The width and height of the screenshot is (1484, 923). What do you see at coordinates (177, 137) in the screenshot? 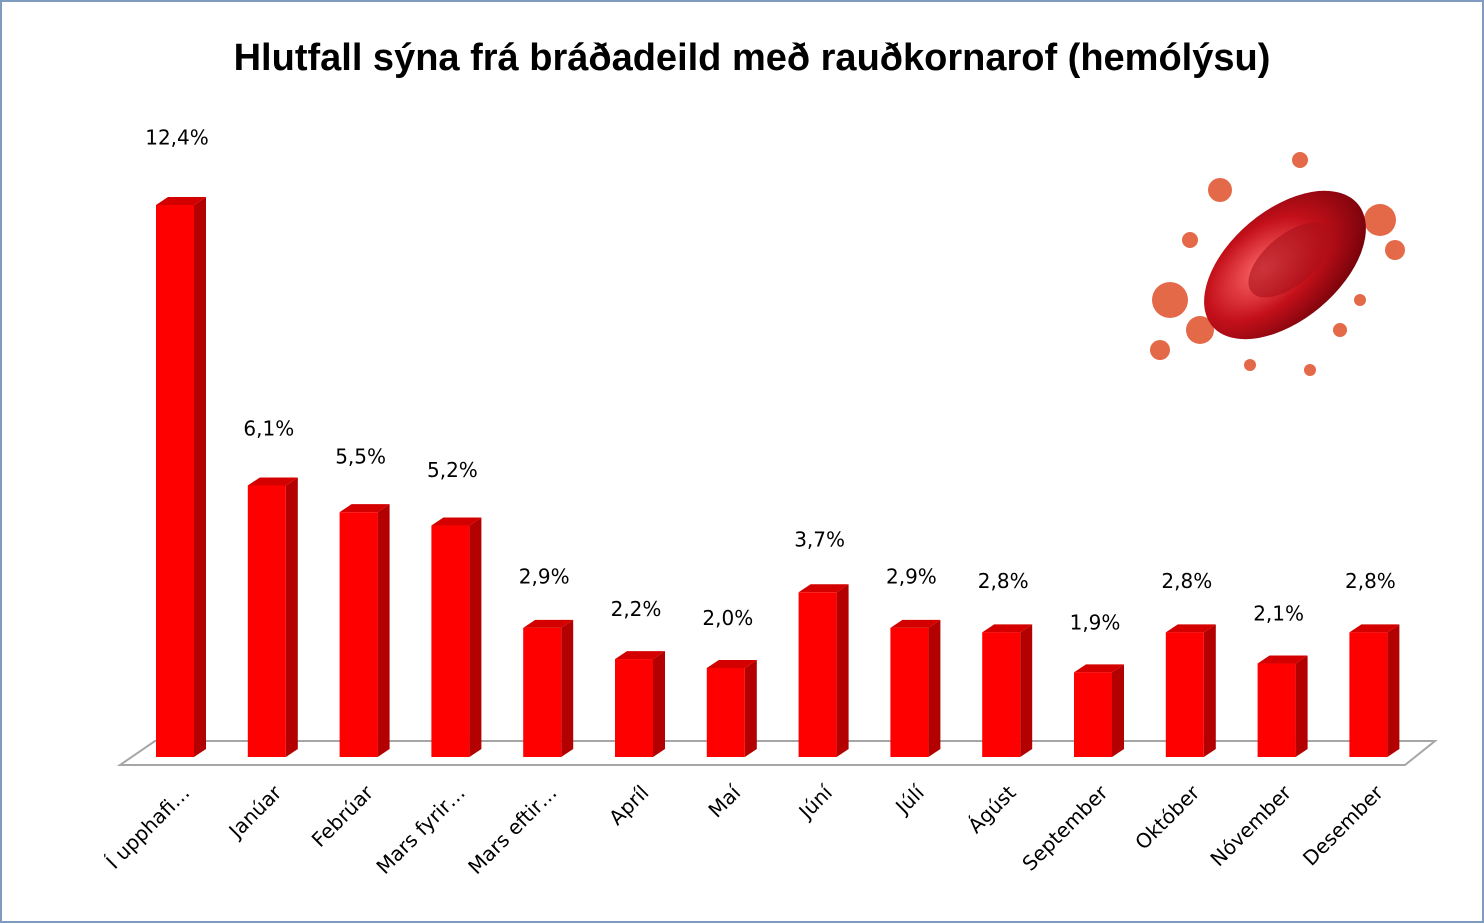
I see `data-label: 12,4%` at bounding box center [177, 137].